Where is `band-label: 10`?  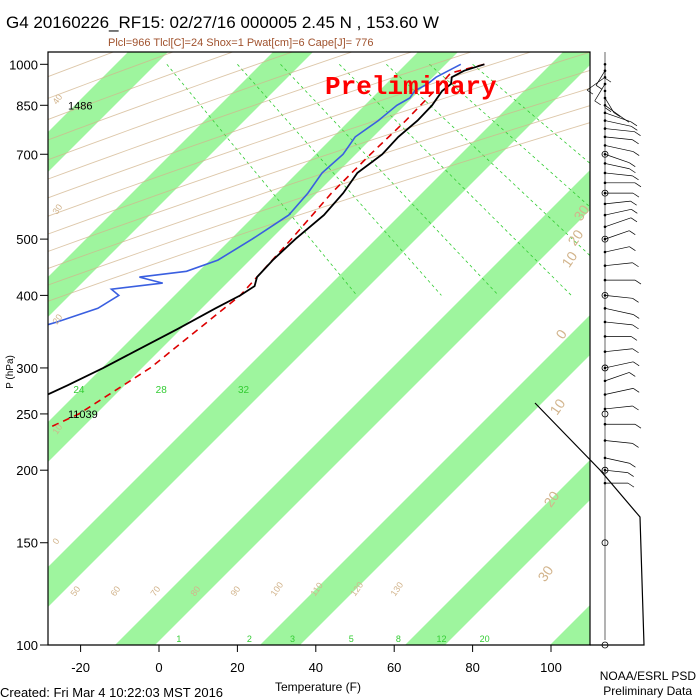
band-label: 10 is located at coordinates (57, 429).